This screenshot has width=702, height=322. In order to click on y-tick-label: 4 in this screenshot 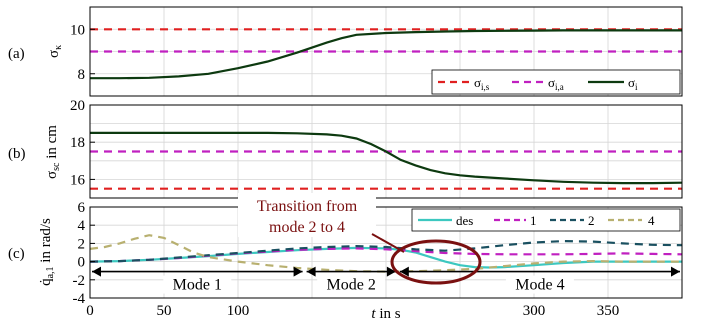, I will do `click(82, 226)`.